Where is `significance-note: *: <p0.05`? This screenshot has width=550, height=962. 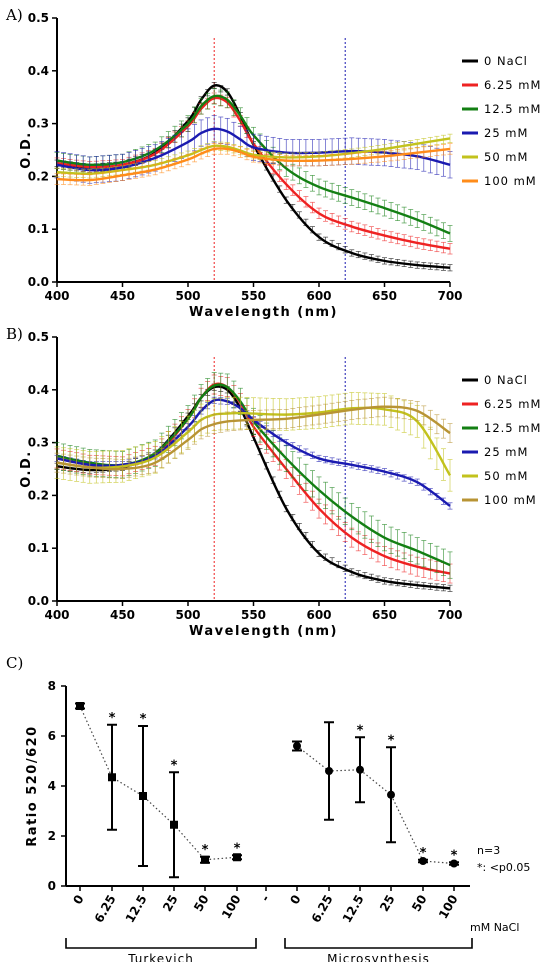
significance-note: *: <p0.05 is located at coordinates (503, 867).